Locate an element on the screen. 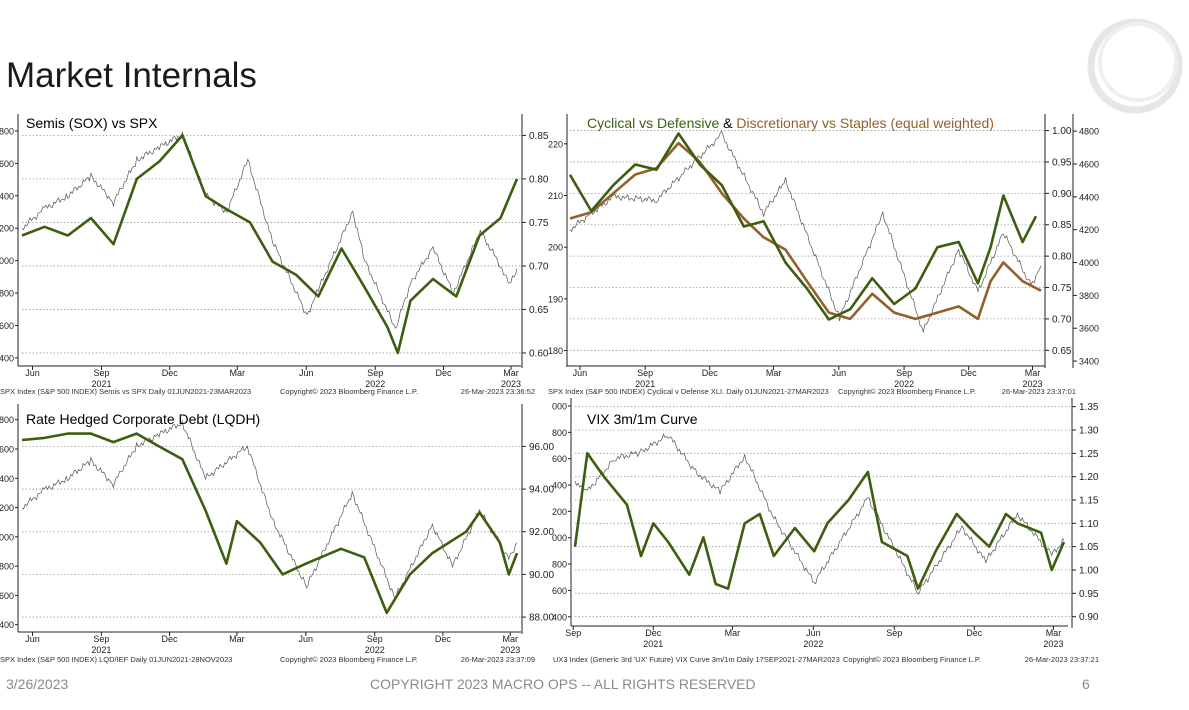 Image resolution: width=1189 pixels, height=710 pixels. chart-title: VIX 3m/1m Curve is located at coordinates (642, 419).